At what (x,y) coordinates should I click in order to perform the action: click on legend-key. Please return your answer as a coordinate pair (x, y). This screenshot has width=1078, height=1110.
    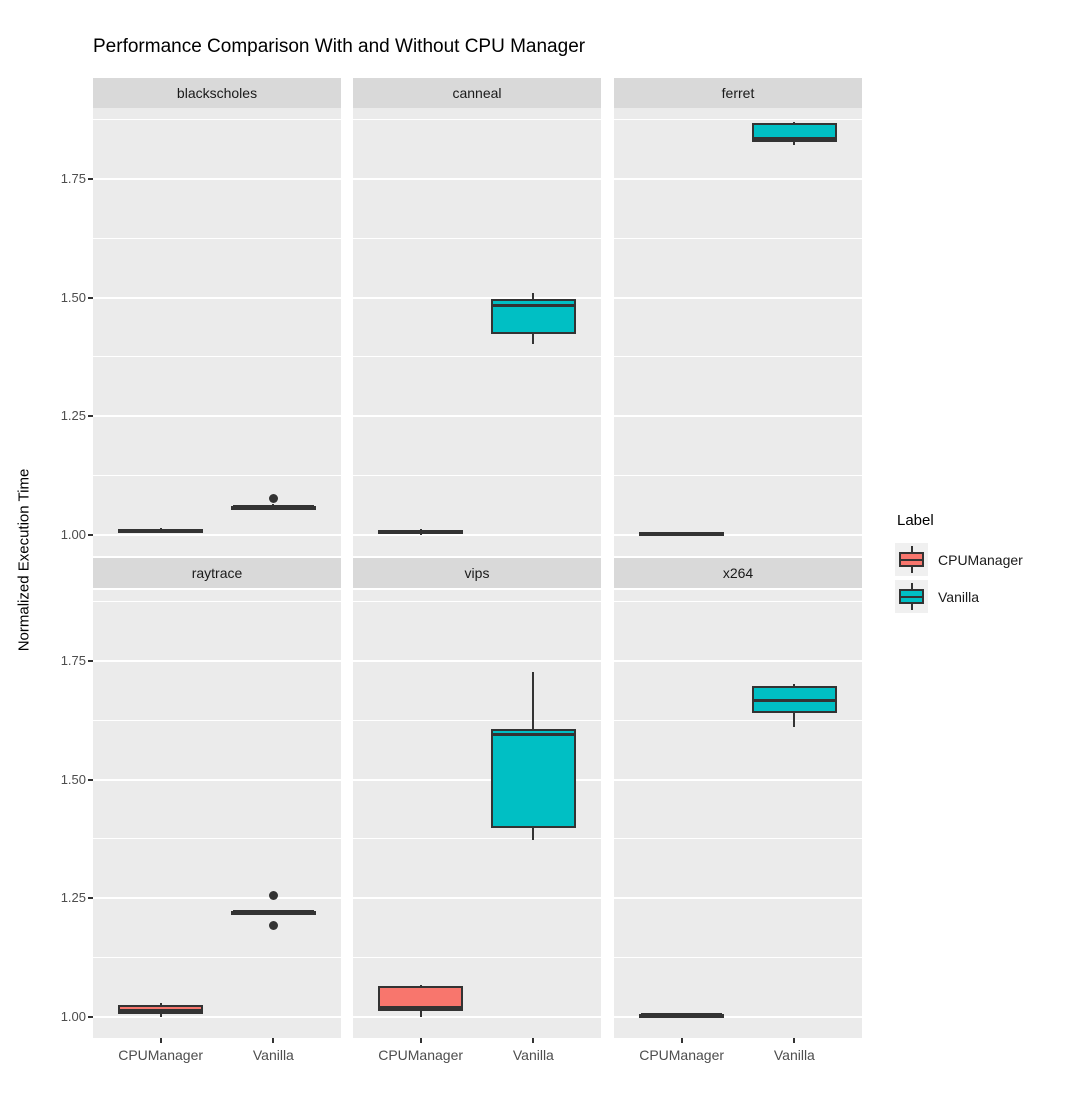
    Looking at the image, I should click on (911, 559).